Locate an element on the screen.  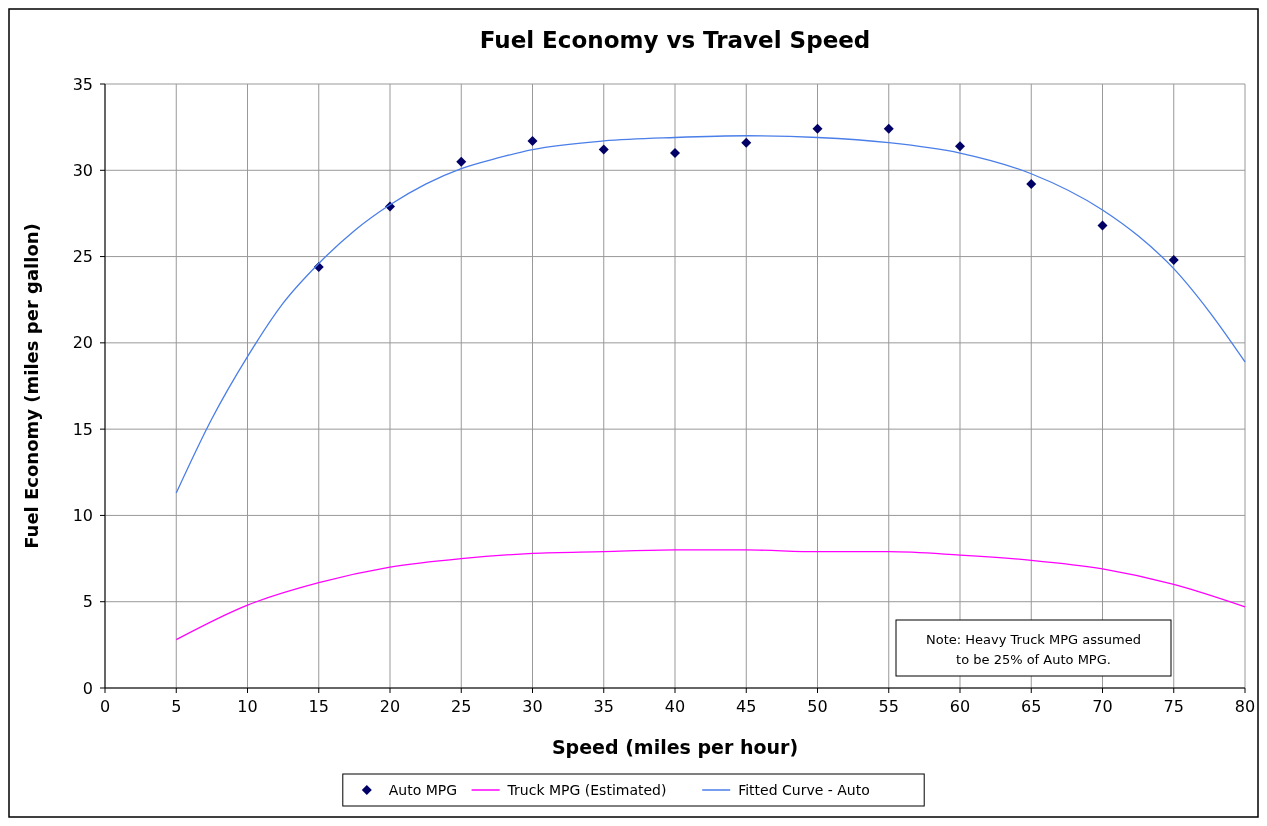
x-tick-label: 75 is located at coordinates (1173, 706).